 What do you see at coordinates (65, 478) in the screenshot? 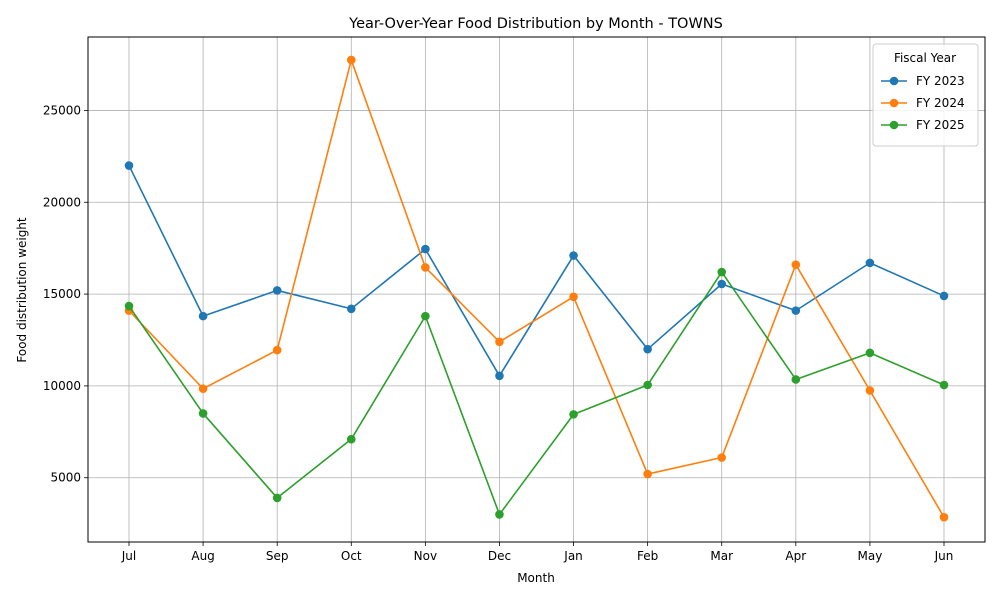
I see `y-tick-label: 5000` at bounding box center [65, 478].